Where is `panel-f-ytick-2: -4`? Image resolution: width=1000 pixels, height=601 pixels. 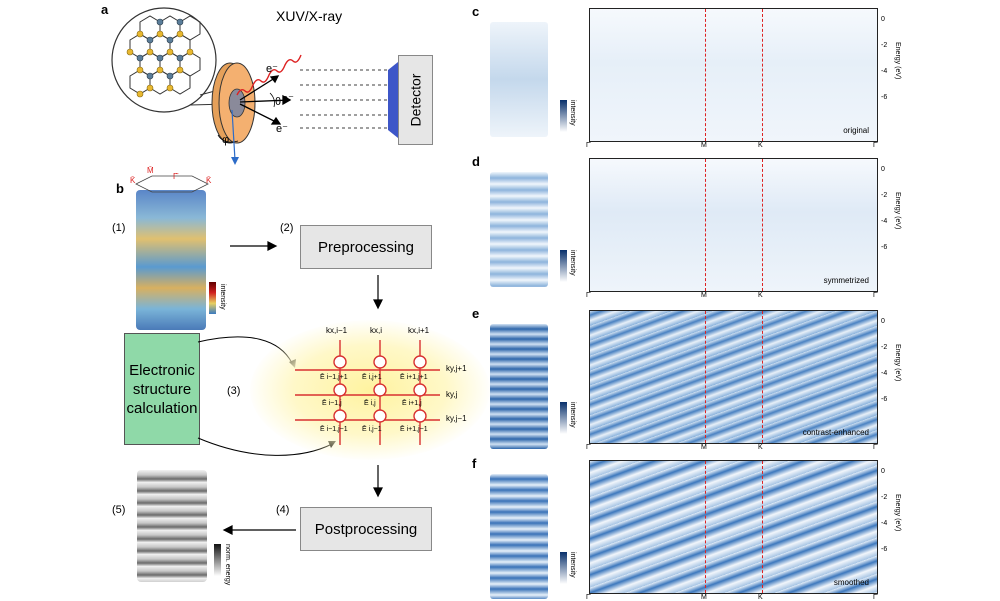 panel-f-ytick-2: -4 is located at coordinates (884, 523).